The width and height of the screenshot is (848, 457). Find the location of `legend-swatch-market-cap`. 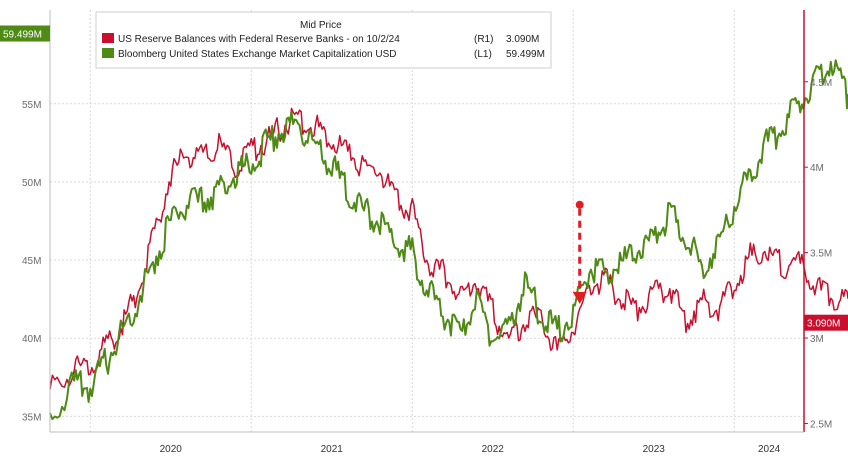

legend-swatch-market-cap is located at coordinates (108, 53).